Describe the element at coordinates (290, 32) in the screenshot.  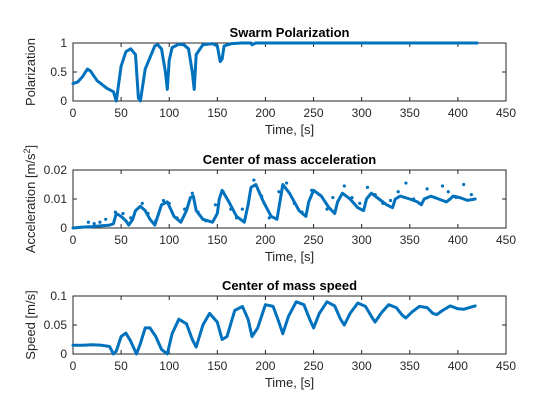
I see `chart-title: Swarm Polarization` at that location.